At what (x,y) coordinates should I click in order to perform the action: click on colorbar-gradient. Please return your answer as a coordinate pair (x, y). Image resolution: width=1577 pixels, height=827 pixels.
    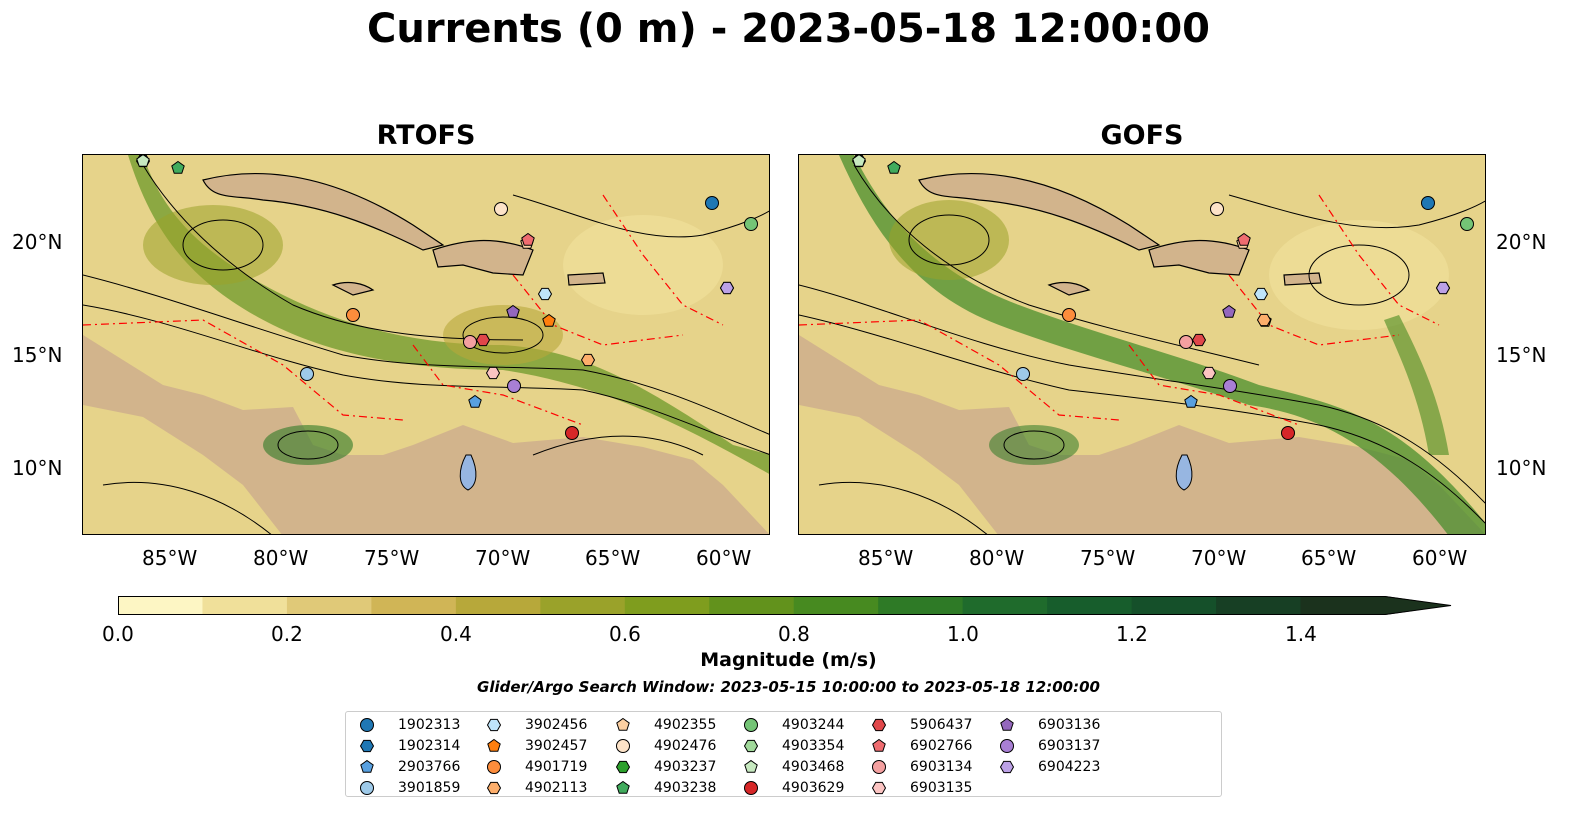
    Looking at the image, I should click on (785, 605).